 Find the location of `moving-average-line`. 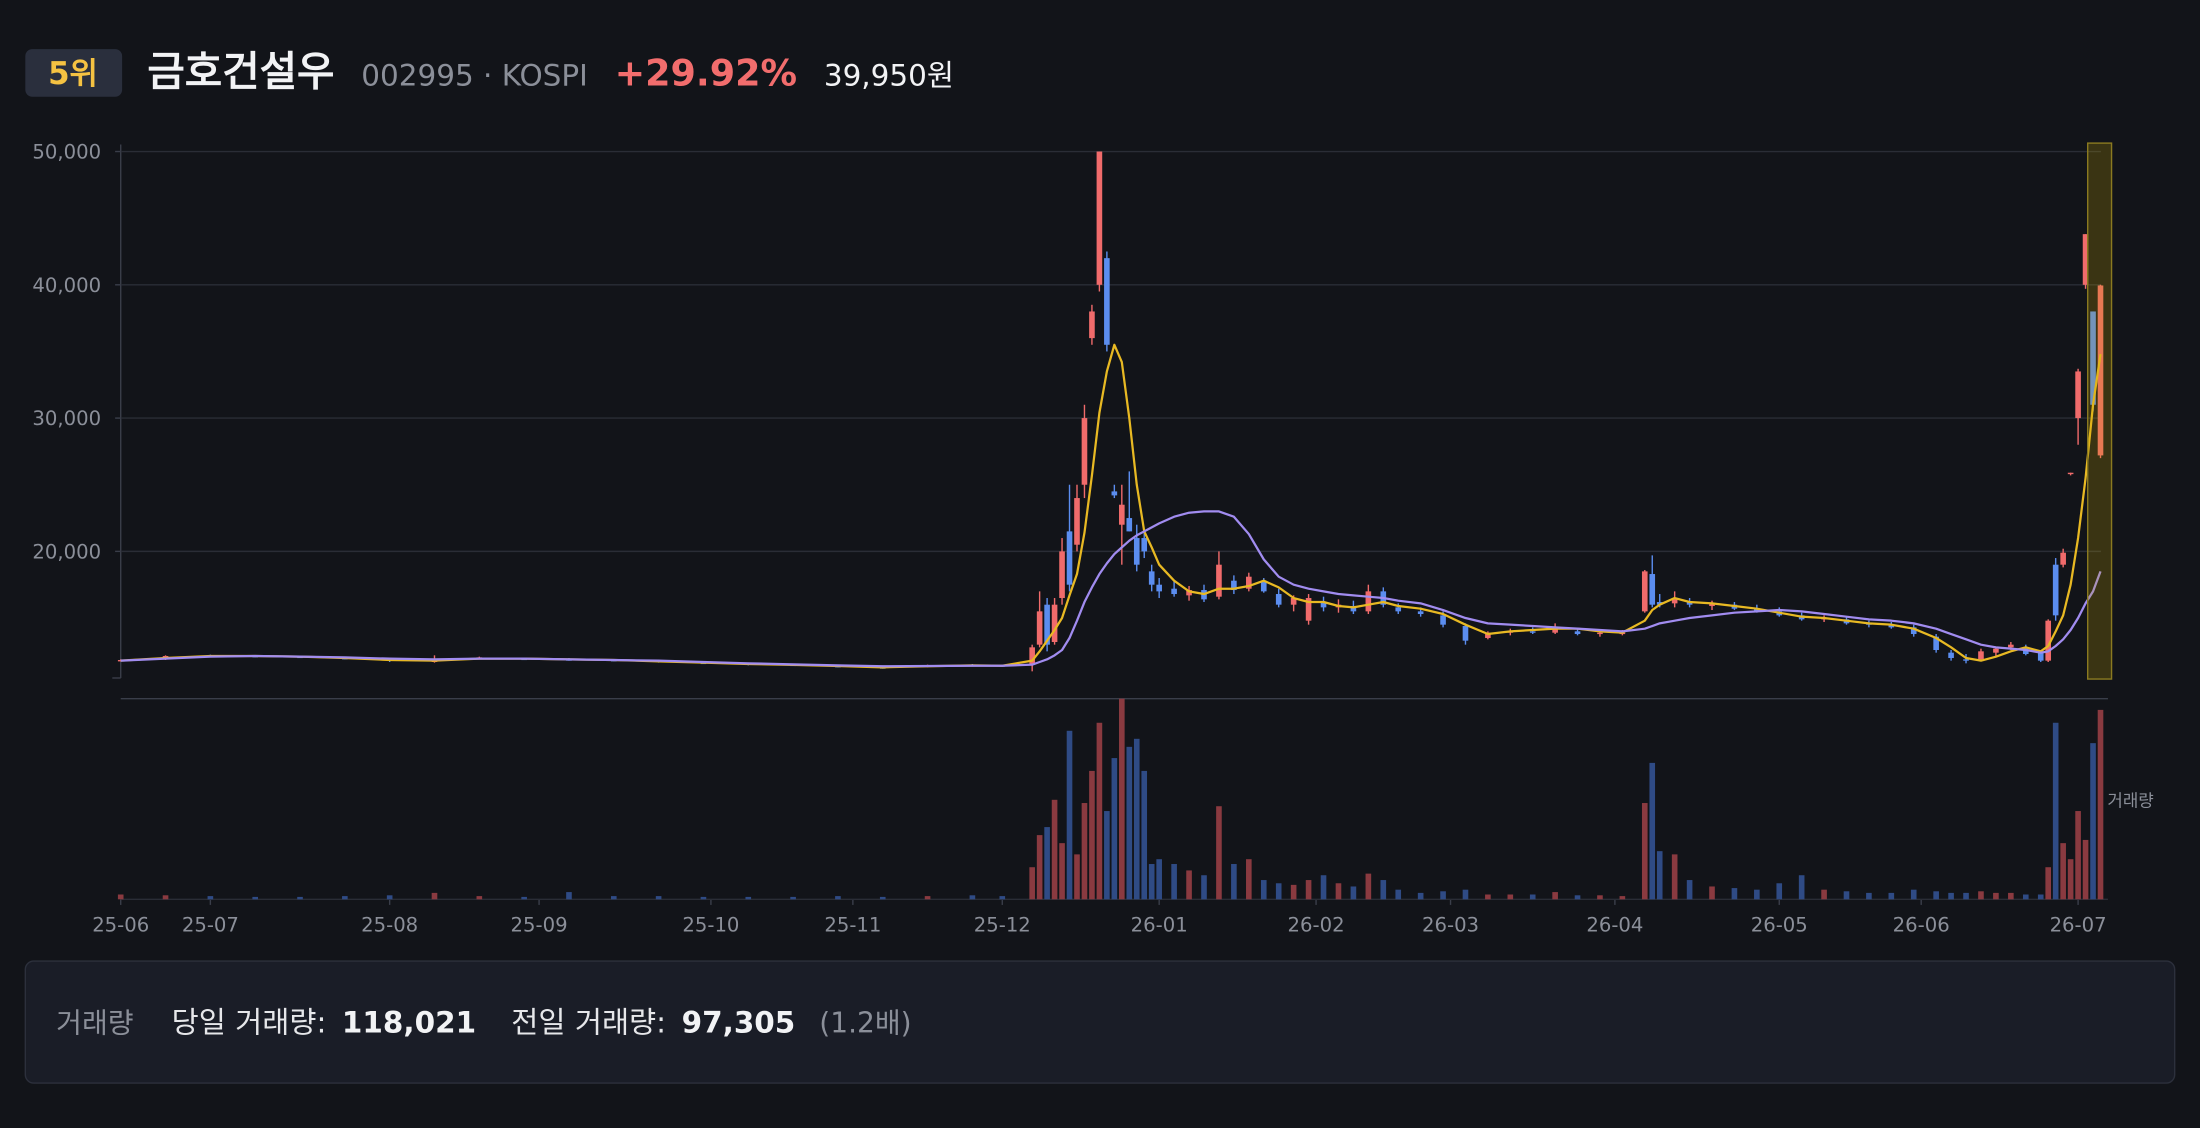

moving-average-line is located at coordinates (1111, 589).